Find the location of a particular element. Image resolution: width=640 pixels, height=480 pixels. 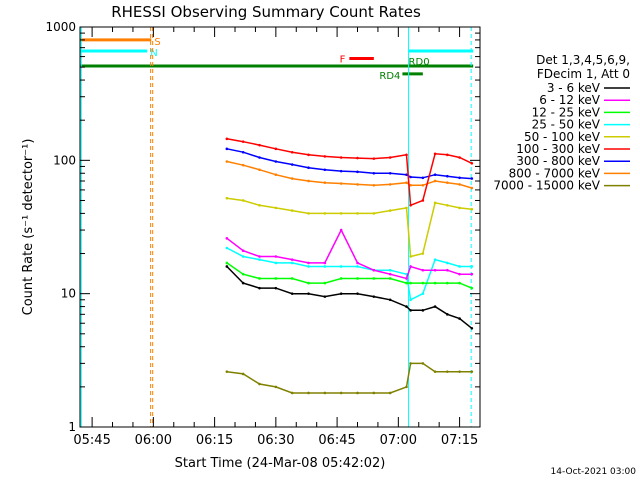

instrument-flags: SN F RD0 RD4 is located at coordinates (277, 59).